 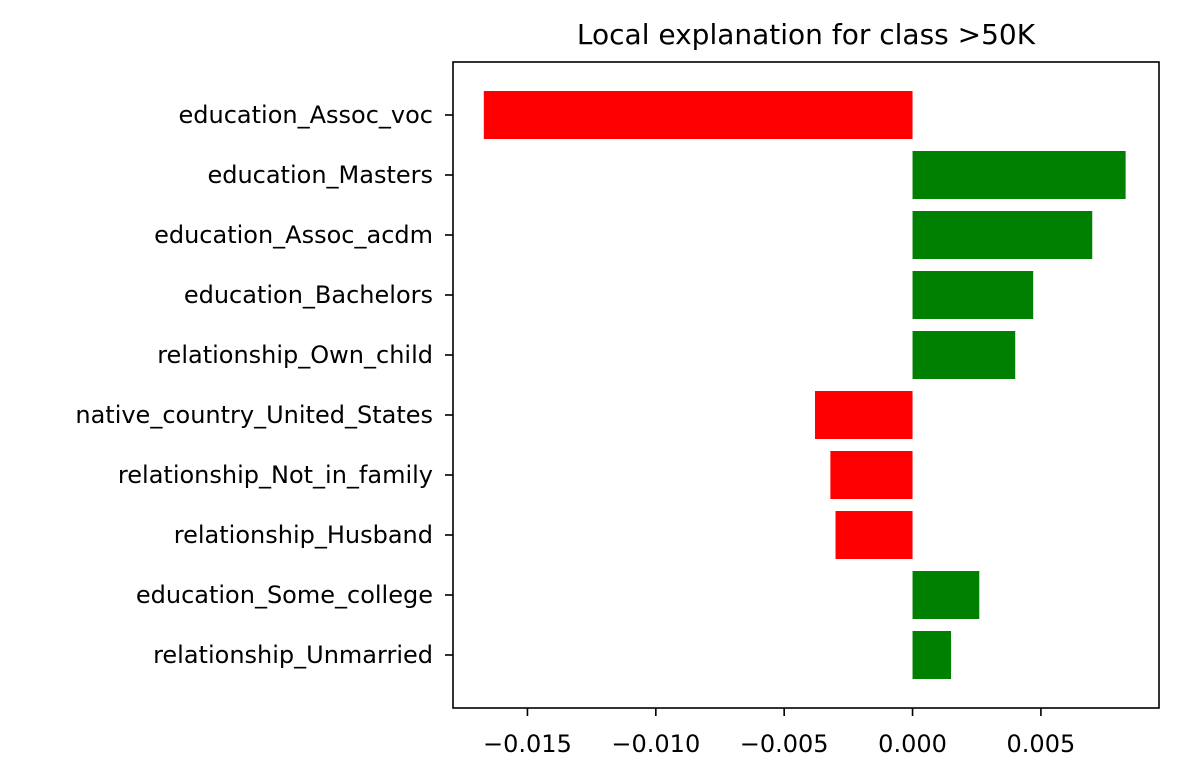 I want to click on y-tick-label: education_Bachelors, so click(x=308, y=295).